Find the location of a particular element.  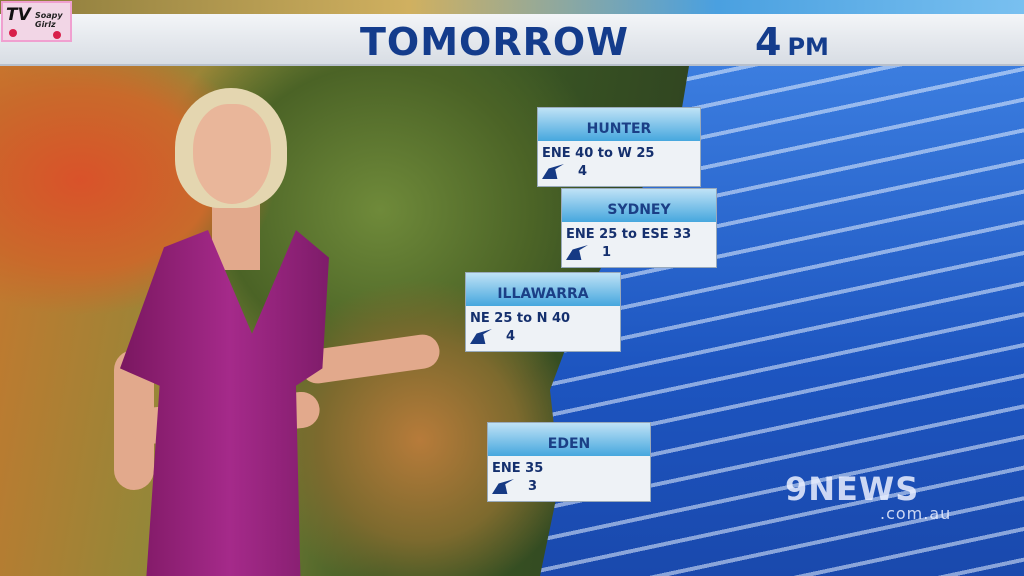

wind-text: ENE 40 to W 25 is located at coordinates (598, 153).